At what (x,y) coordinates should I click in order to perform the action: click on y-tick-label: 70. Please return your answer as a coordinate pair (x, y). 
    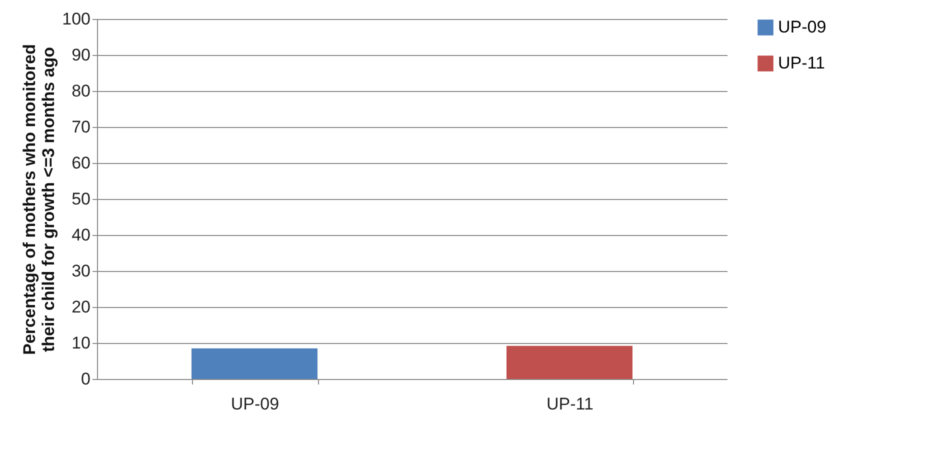
    Looking at the image, I should click on (81, 127).